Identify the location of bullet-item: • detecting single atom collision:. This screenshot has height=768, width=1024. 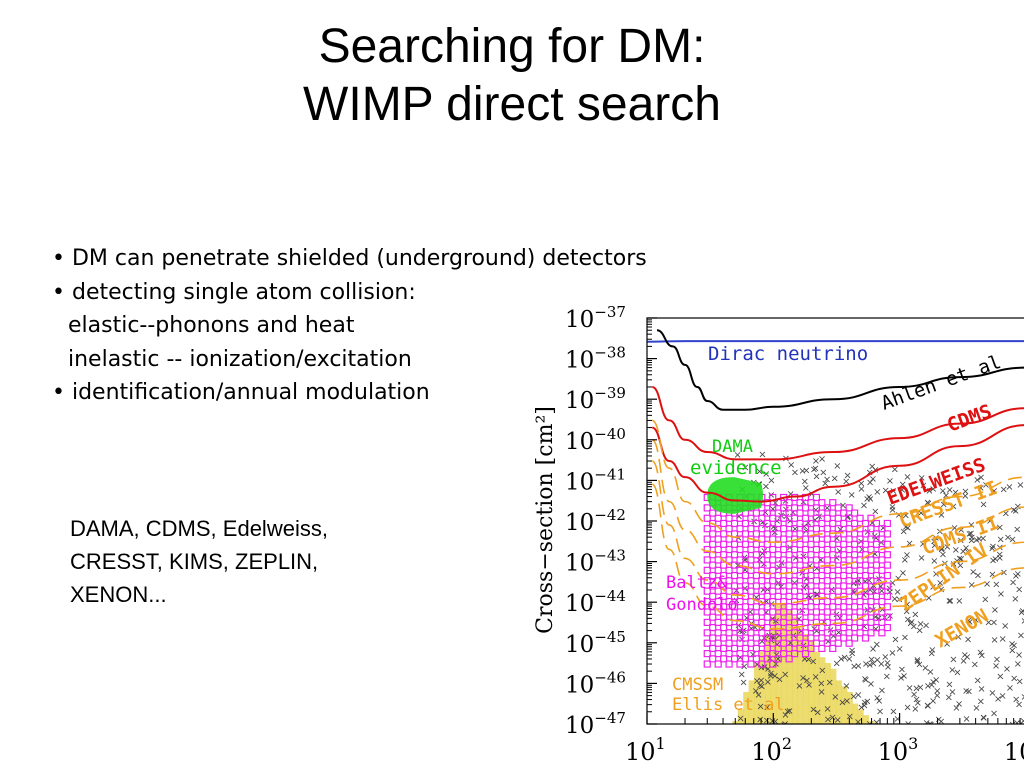
(349, 293).